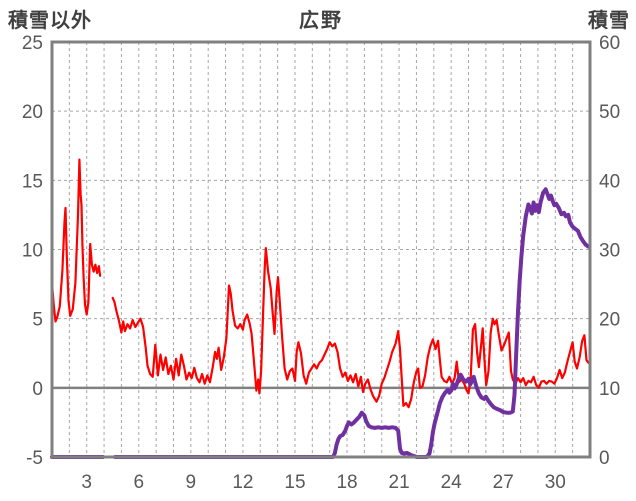 This screenshot has width=636, height=501. Describe the element at coordinates (604, 458) in the screenshot. I see `right-axis-tick-label: 0` at that location.